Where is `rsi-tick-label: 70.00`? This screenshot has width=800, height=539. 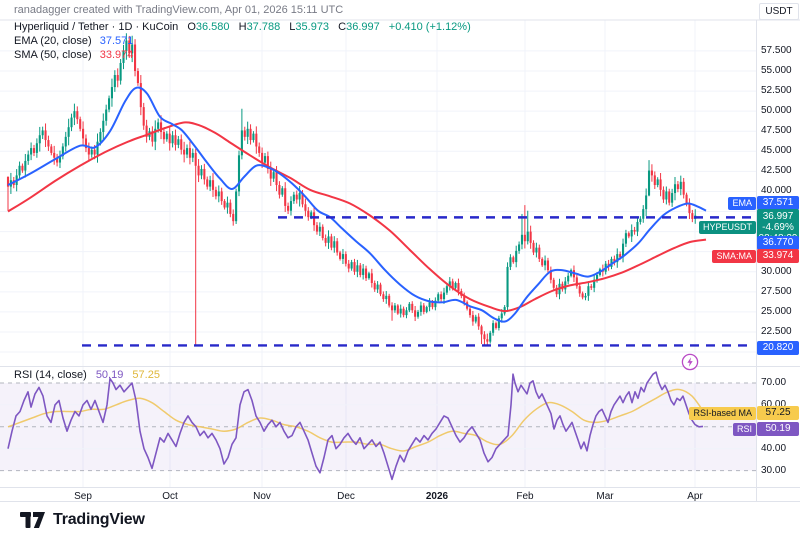 rsi-tick-label: 70.00 is located at coordinates (774, 382).